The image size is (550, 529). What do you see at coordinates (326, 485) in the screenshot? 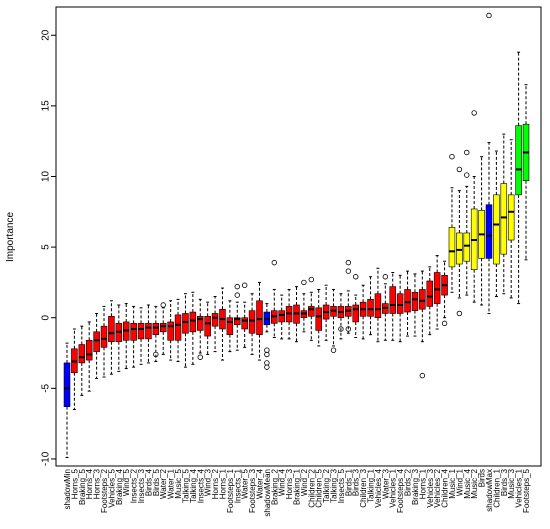
I see `x-tick-label: Talking_2` at bounding box center [326, 485].